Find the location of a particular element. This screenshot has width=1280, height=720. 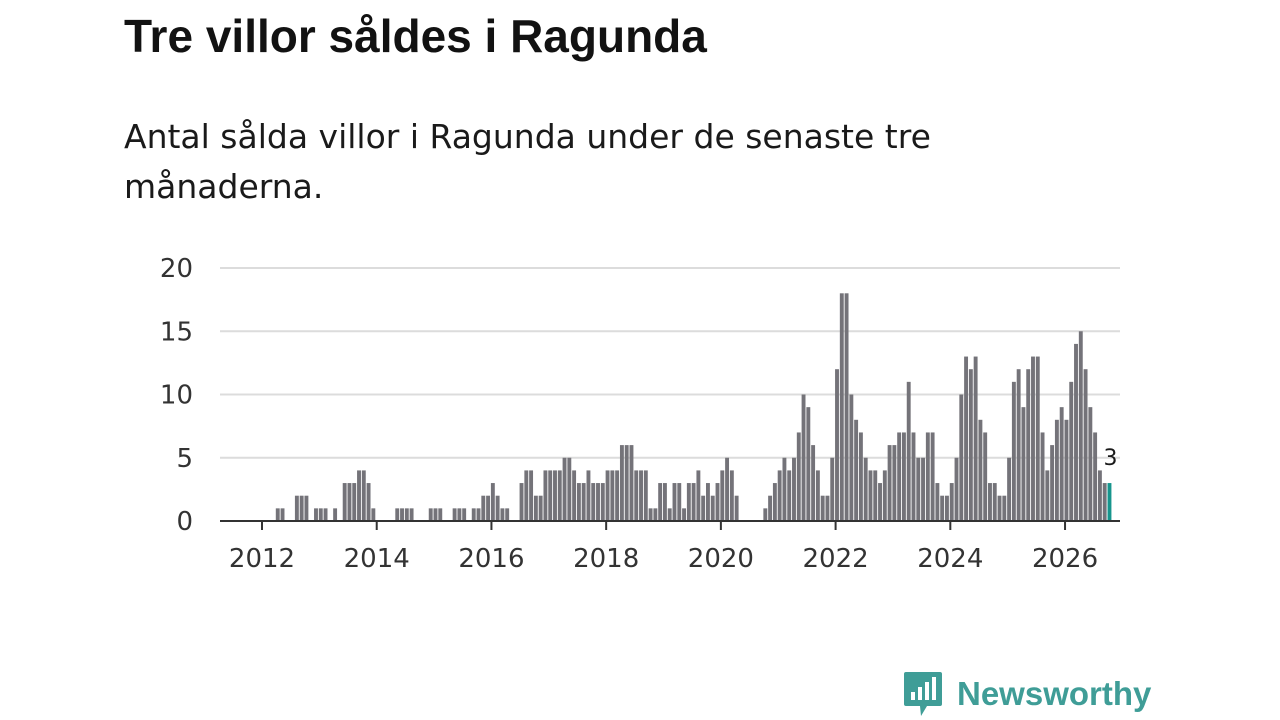

bar-highlight is located at coordinates (1109, 502).